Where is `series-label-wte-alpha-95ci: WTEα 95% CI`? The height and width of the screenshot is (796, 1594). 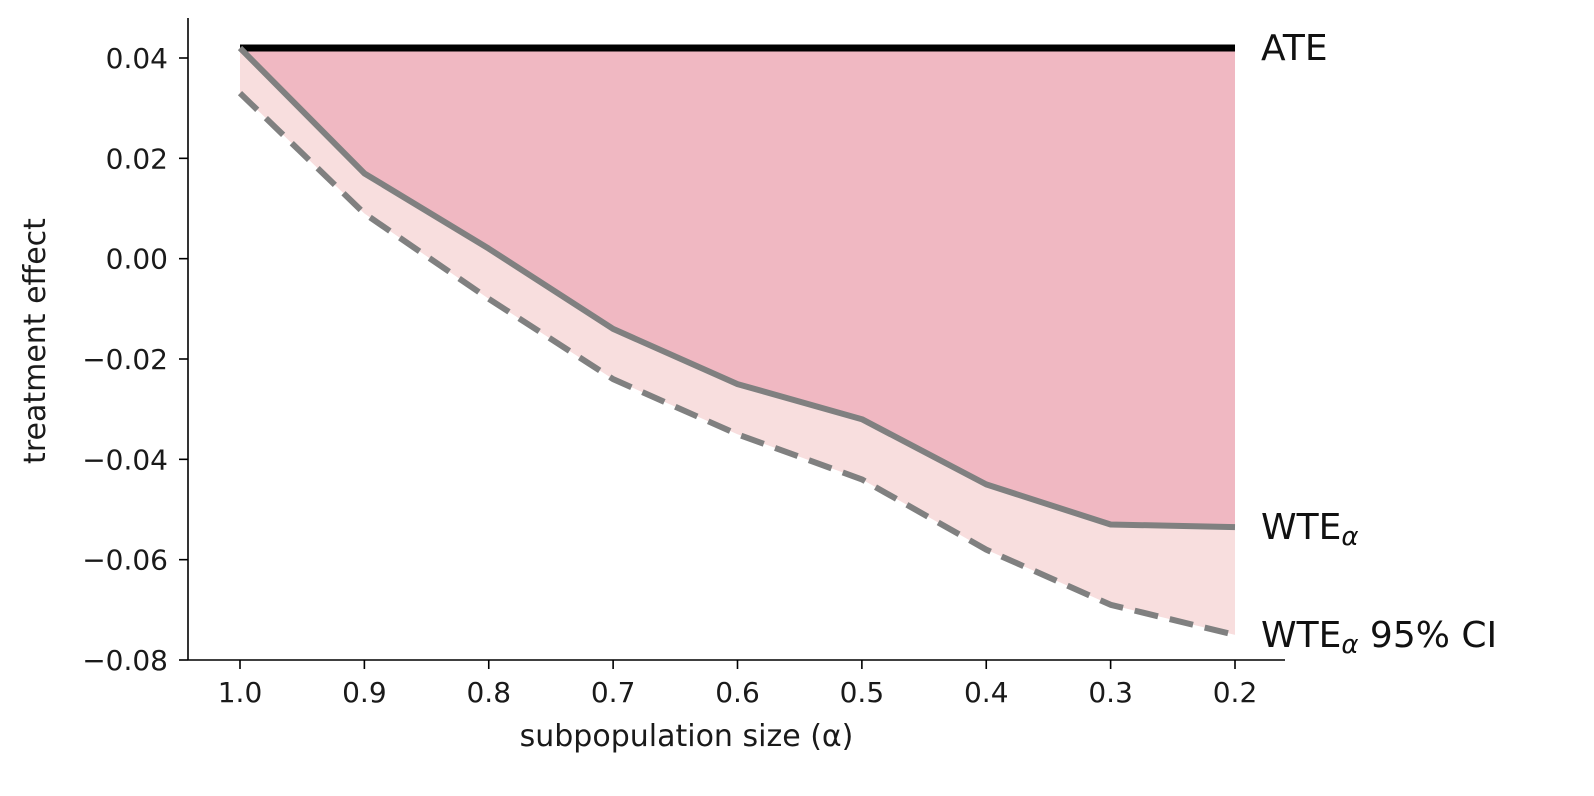
series-label-wte-alpha-95ci: WTEα 95% CI is located at coordinates (1379, 637).